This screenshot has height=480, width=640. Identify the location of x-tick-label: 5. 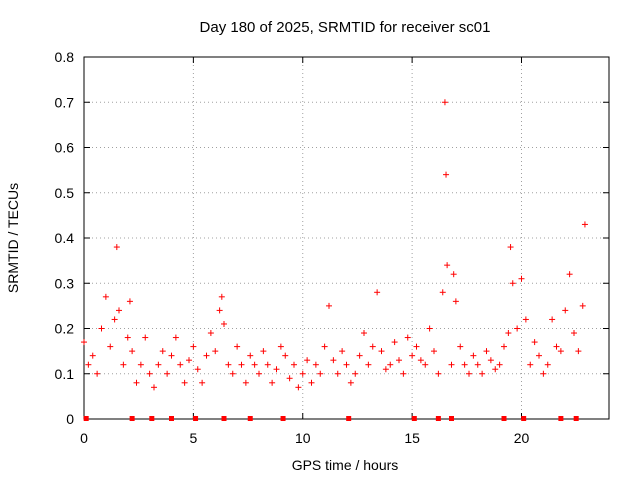
(193, 438).